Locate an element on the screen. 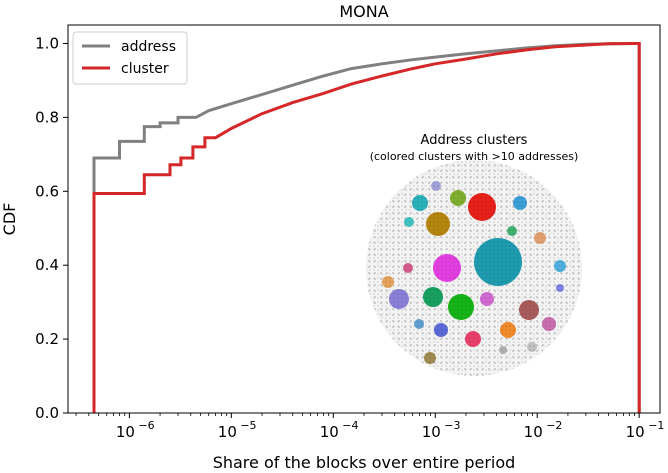  inset-title: Address clusters is located at coordinates (474, 140).